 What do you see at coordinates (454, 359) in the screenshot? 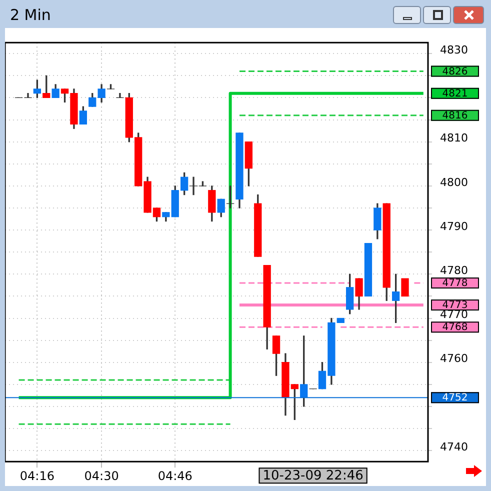
I see `y-tick-label: 4760` at bounding box center [454, 359].